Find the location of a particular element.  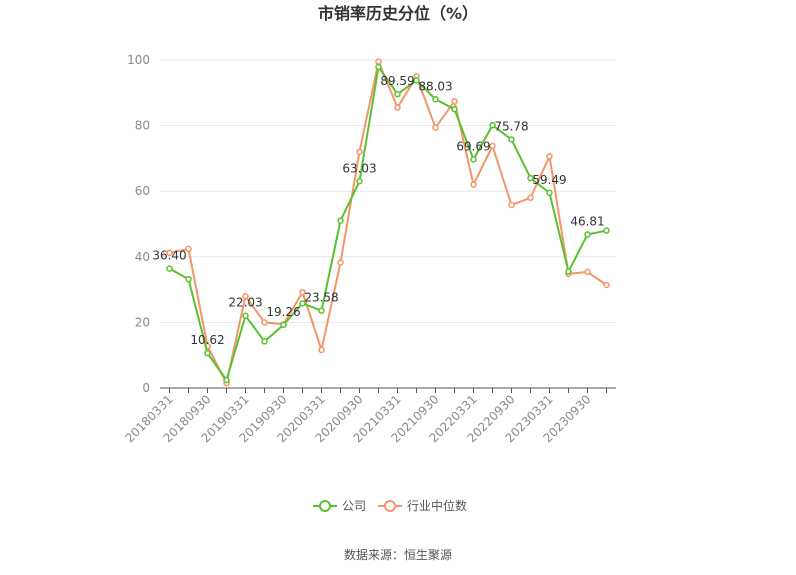

legend-industry-marker is located at coordinates (390, 506).